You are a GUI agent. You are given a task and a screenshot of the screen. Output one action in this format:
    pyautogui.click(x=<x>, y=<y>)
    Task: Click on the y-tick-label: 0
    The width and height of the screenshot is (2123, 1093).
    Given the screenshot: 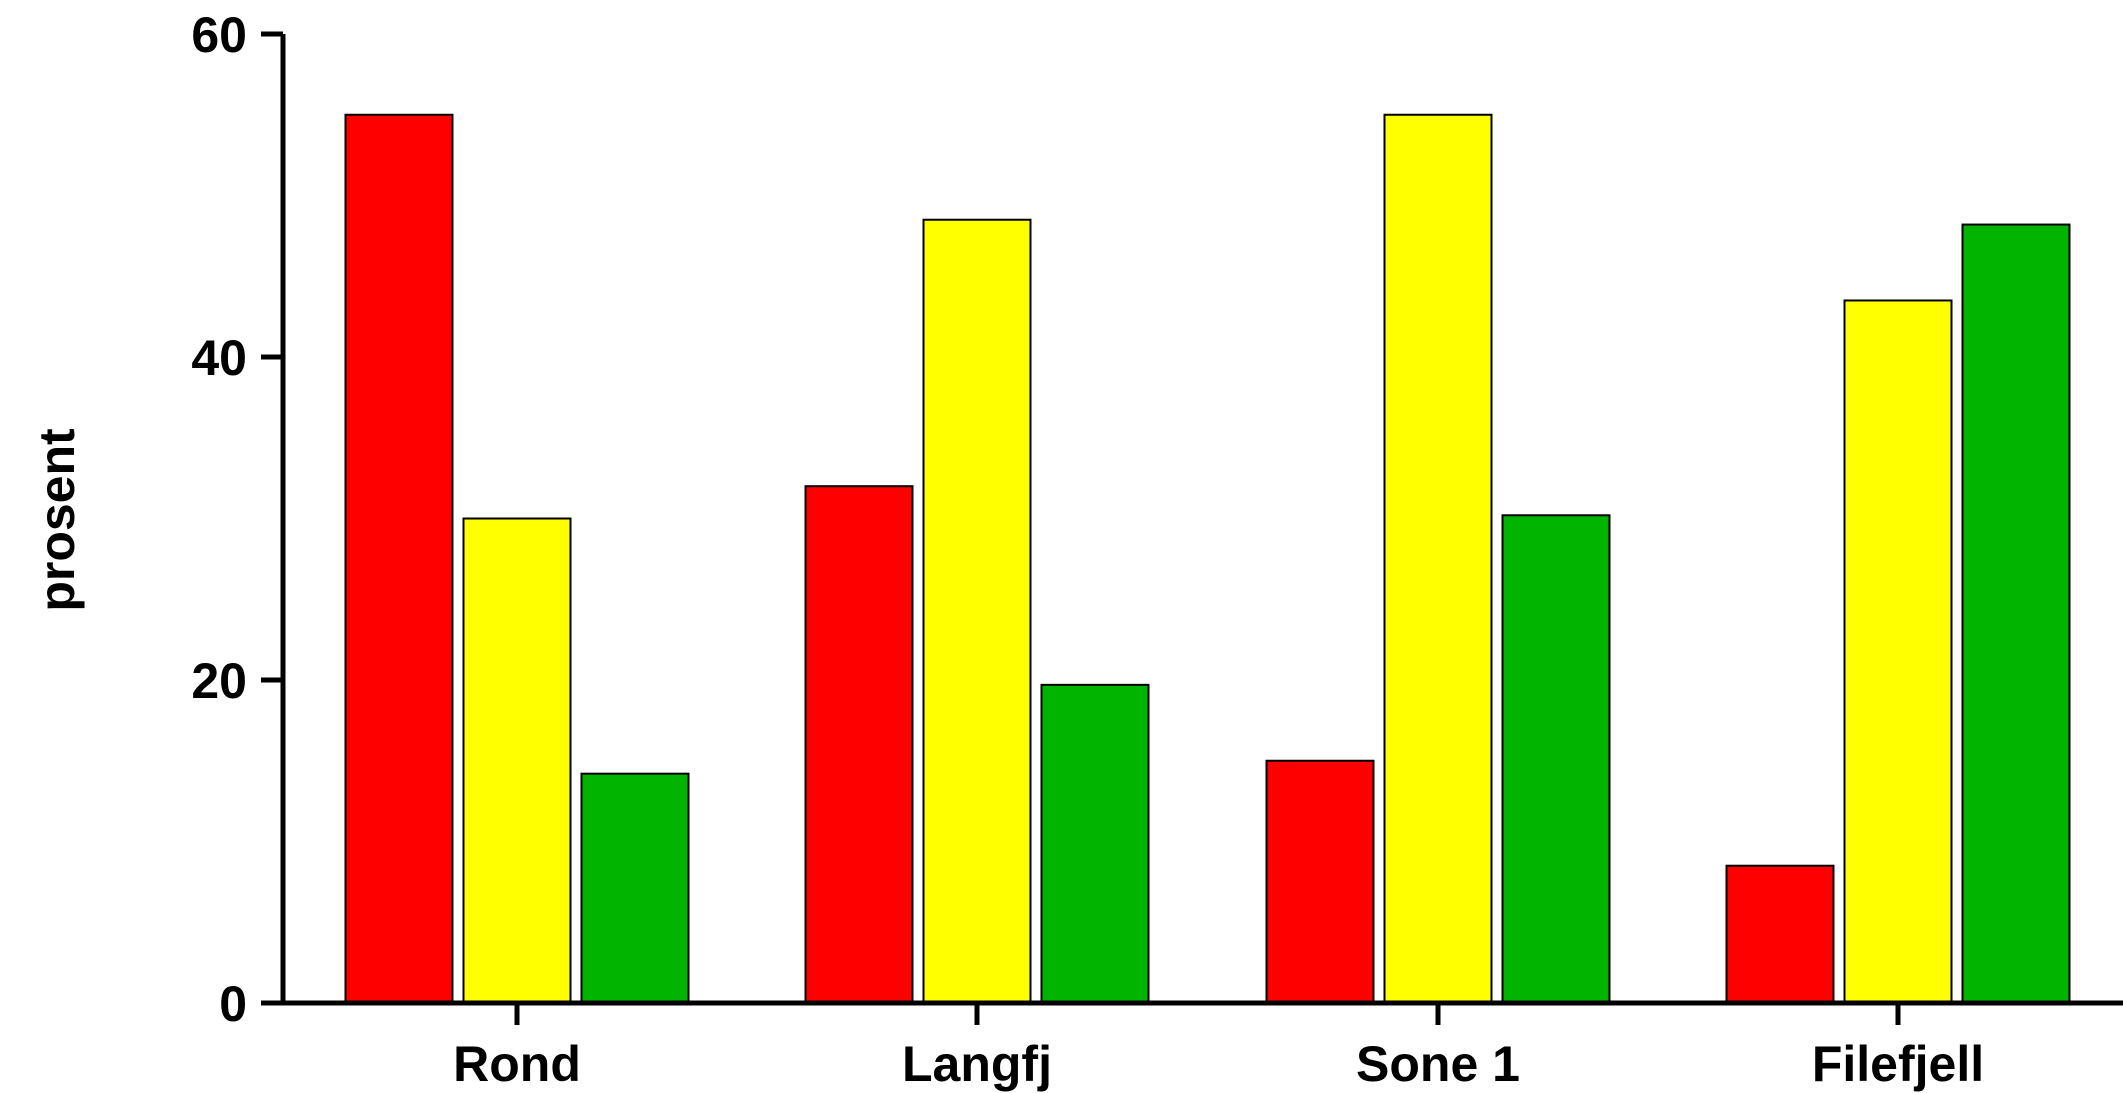 What is the action you would take?
    pyautogui.click(x=233, y=1004)
    